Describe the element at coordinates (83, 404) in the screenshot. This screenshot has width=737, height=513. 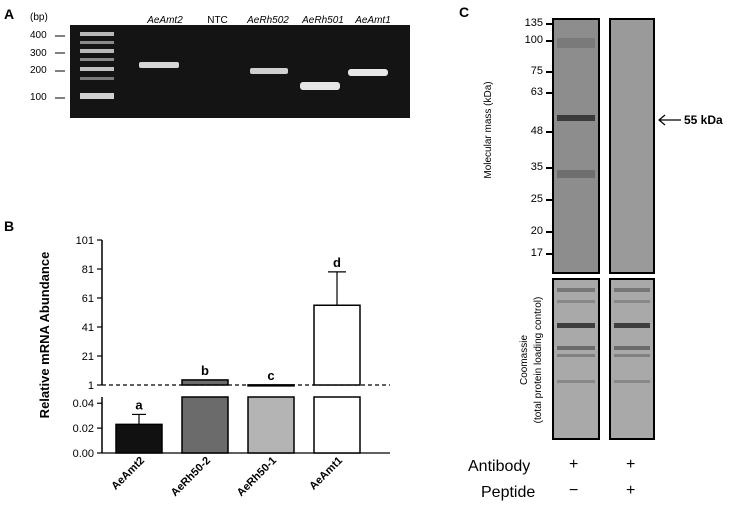
I see `lower-y-tick-label: 0.04` at that location.